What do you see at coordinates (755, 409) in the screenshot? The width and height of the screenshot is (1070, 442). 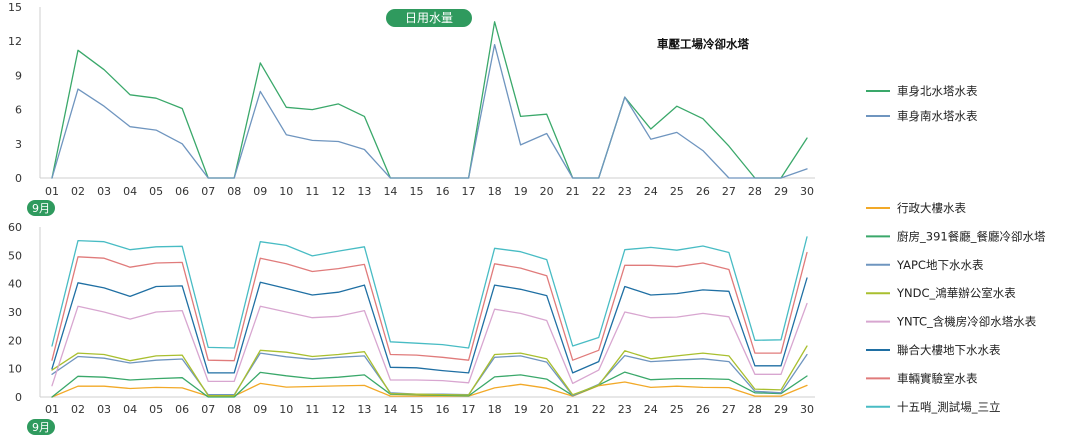 I see `bottom-x-tick-label-27: 28` at bounding box center [755, 409].